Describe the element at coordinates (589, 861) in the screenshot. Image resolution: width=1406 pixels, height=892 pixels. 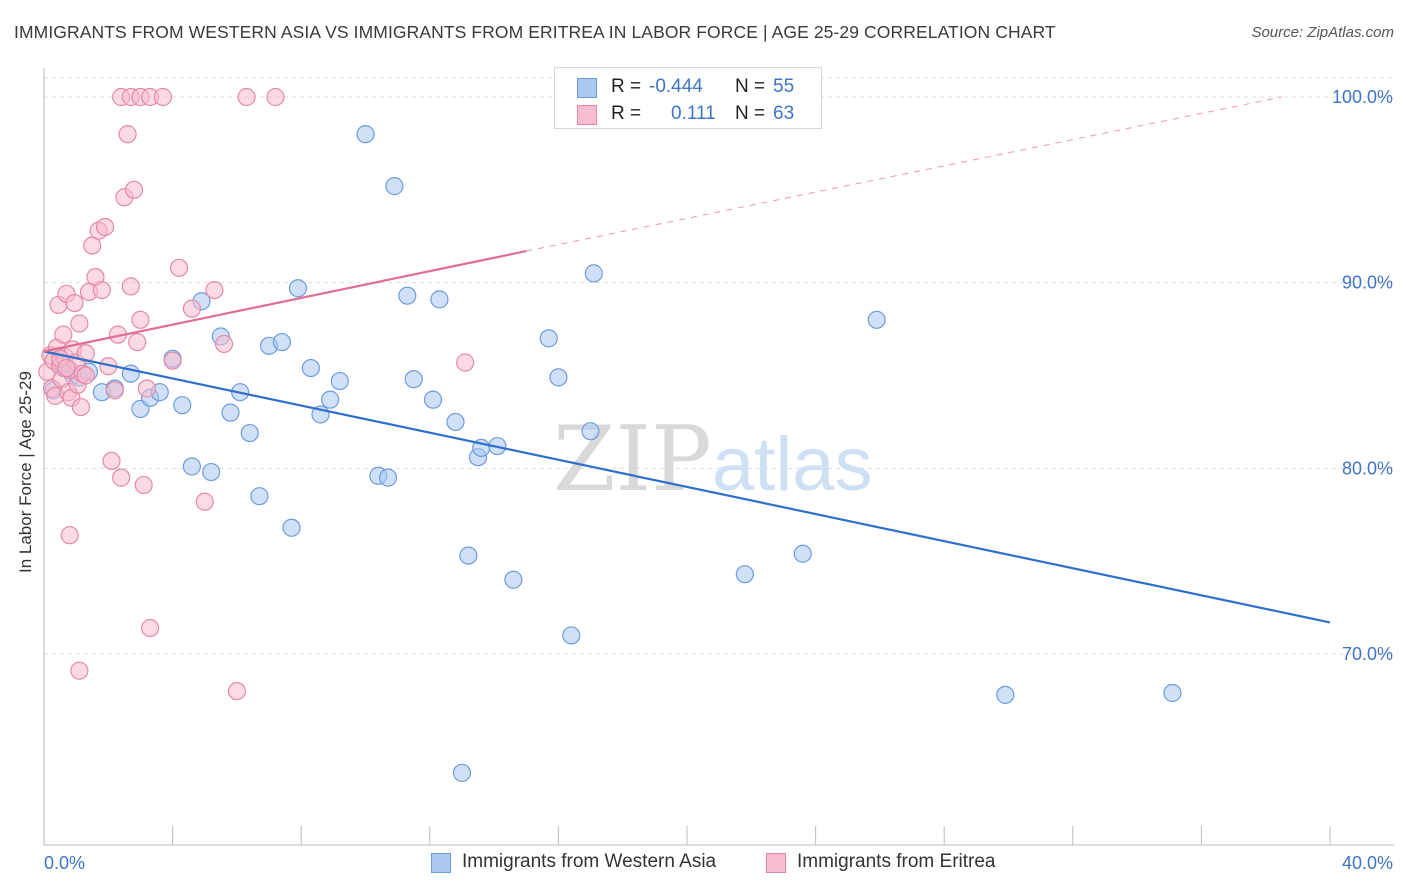
I see `bottom-legend-label: Immigrants from Western Asia` at that location.